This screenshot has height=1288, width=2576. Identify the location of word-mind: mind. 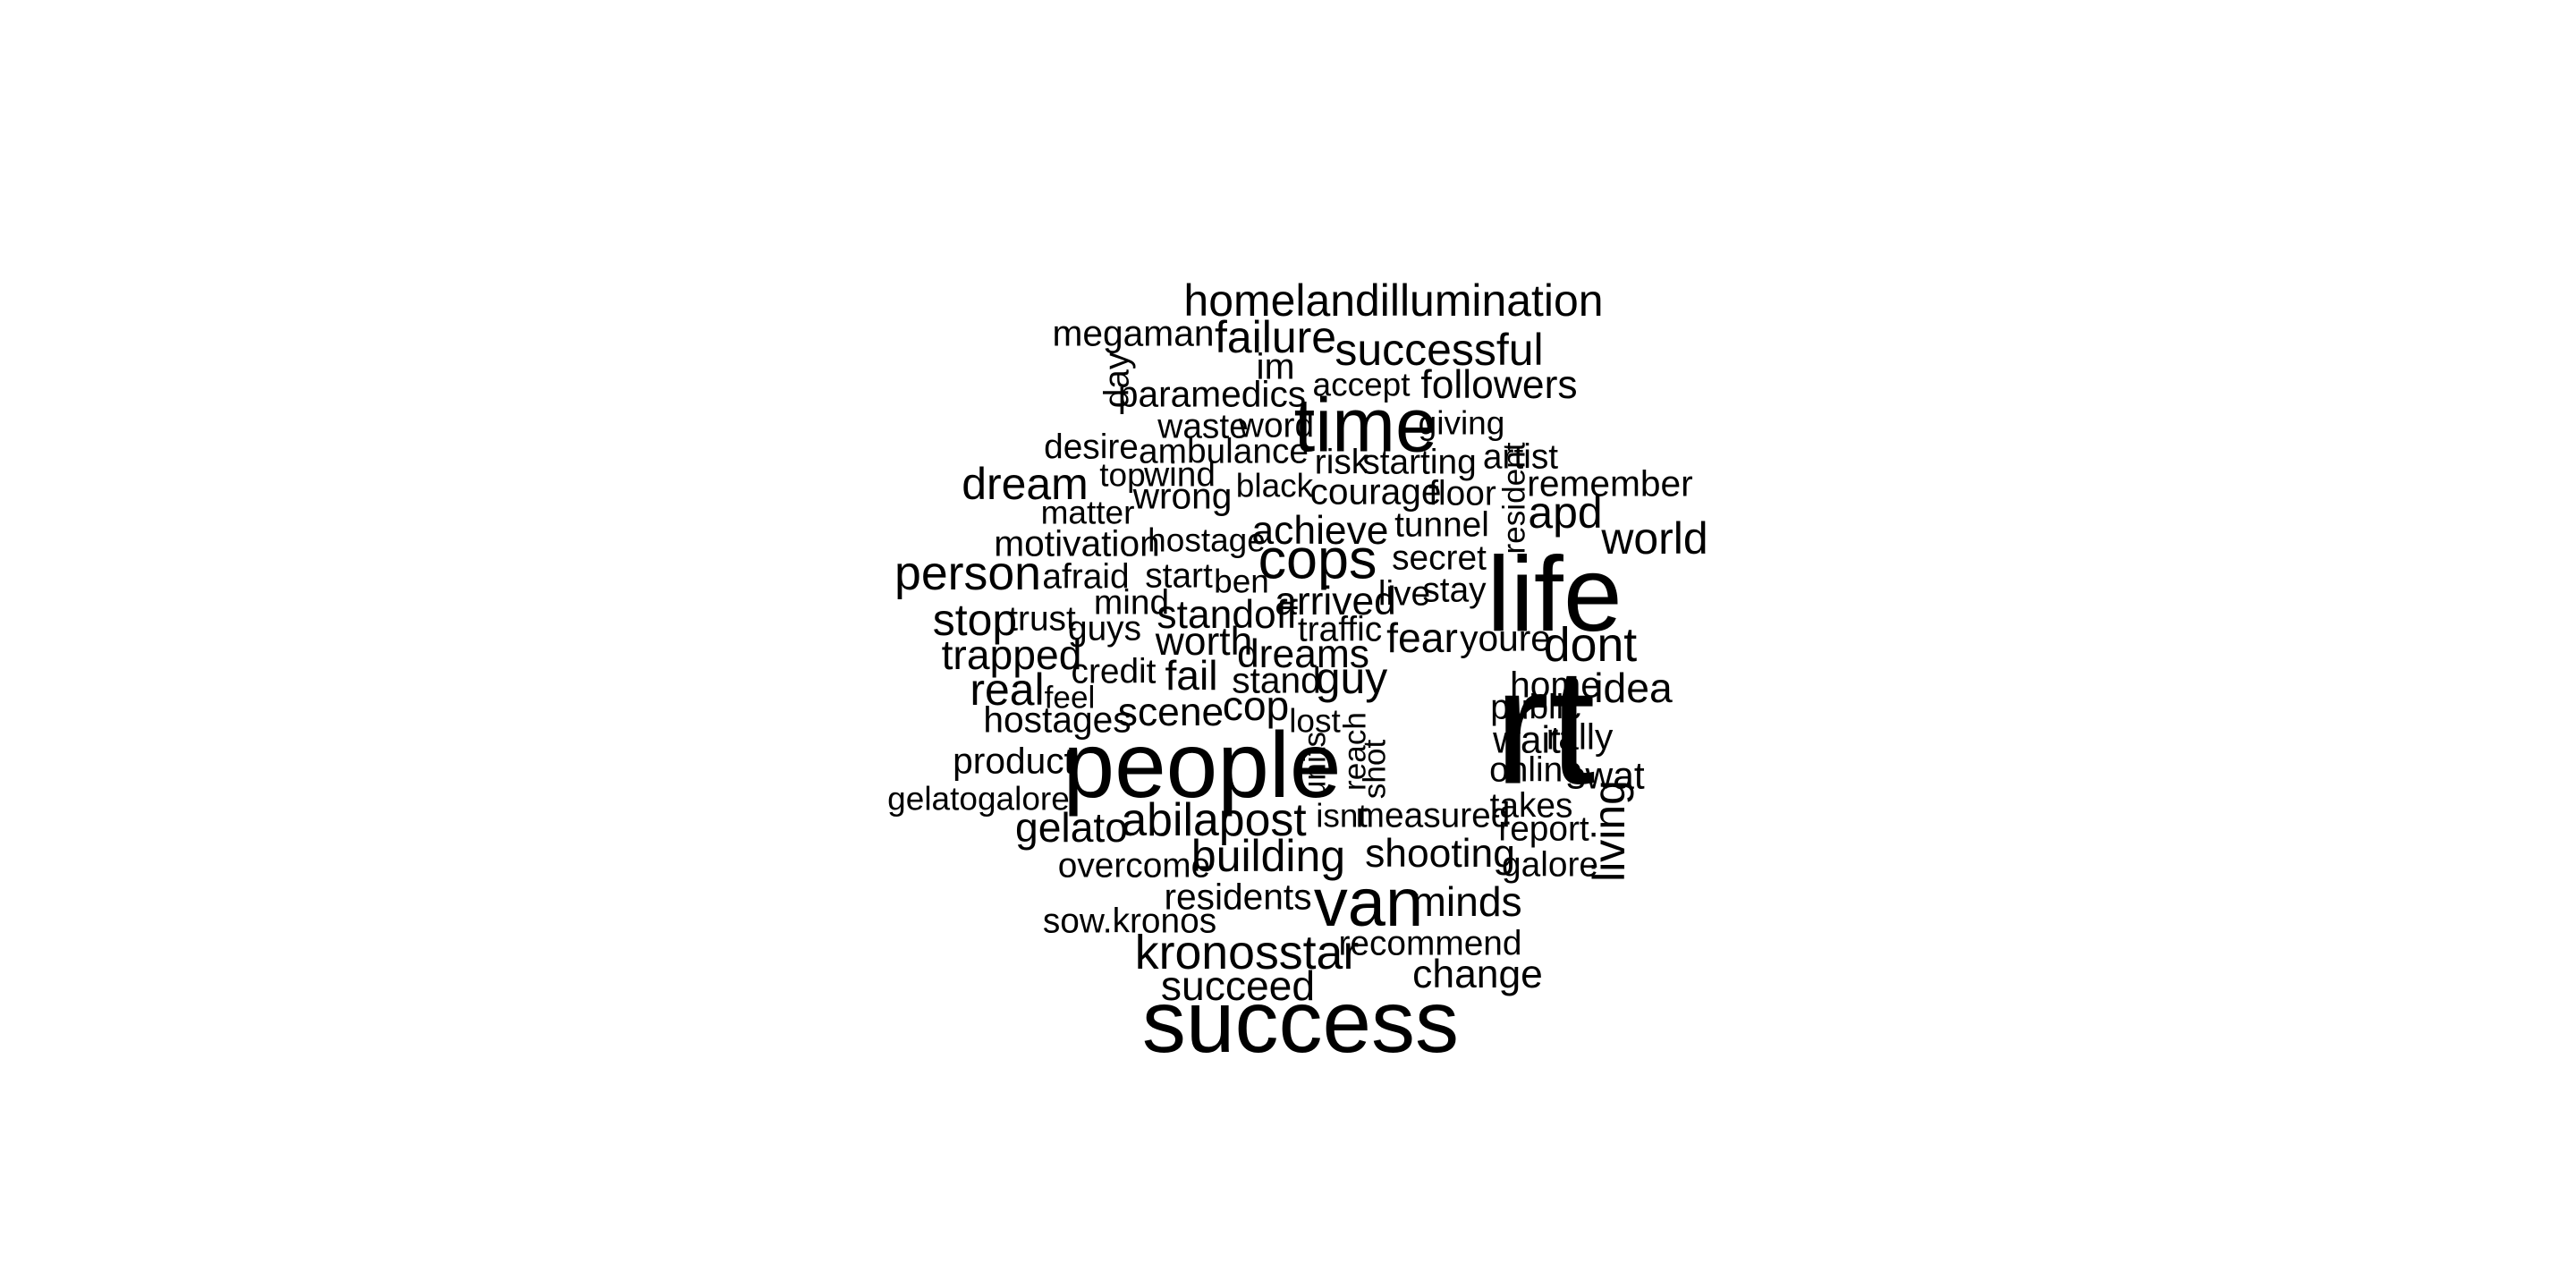
(1131, 603).